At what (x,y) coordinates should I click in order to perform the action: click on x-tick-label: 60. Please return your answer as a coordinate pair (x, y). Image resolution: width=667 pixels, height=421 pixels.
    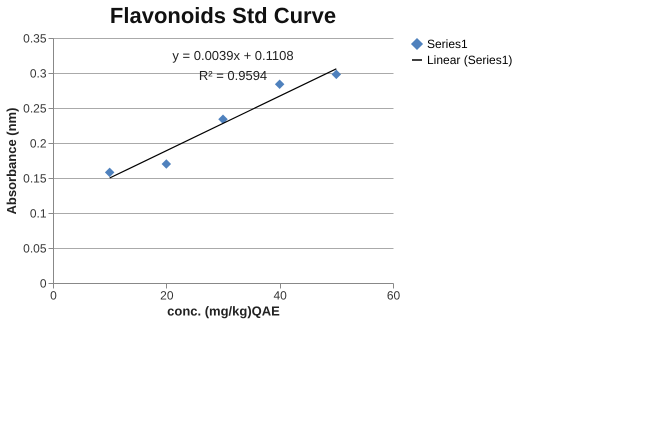
    Looking at the image, I should click on (393, 295).